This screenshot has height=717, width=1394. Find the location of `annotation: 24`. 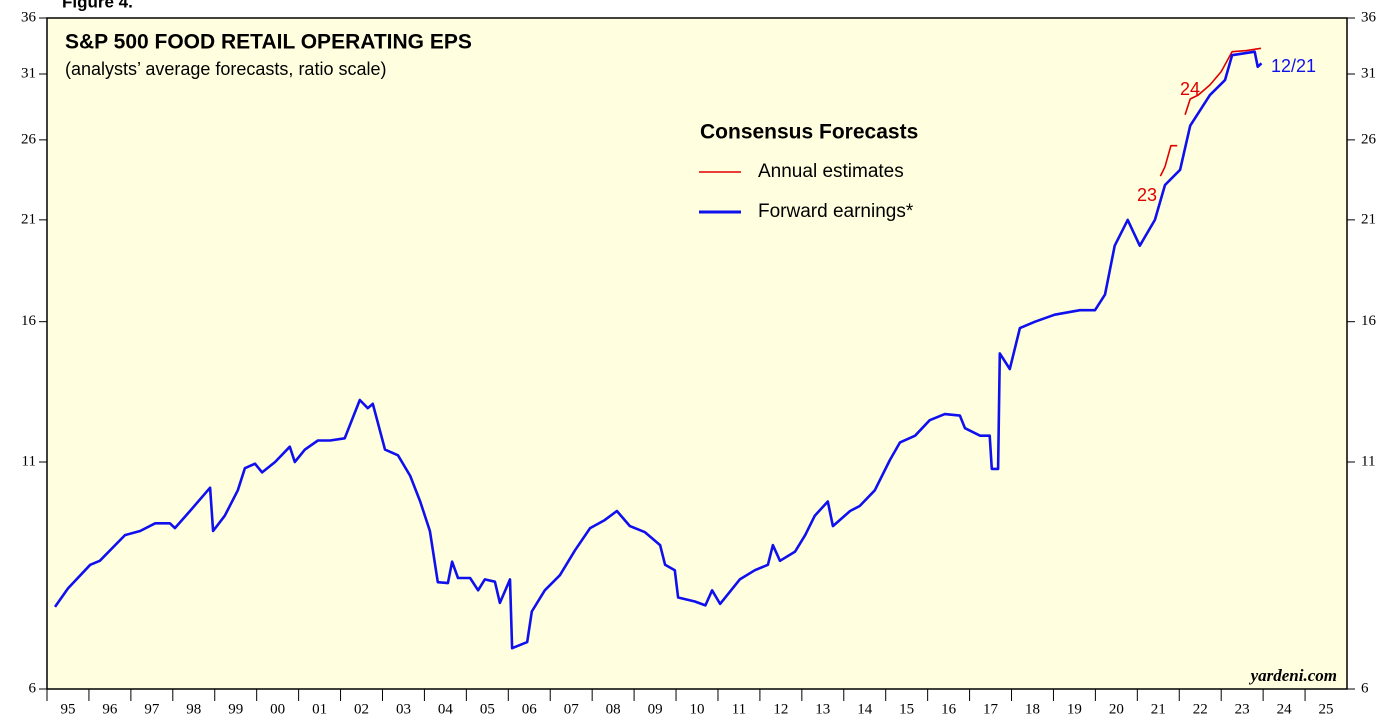

annotation: 24 is located at coordinates (1190, 89).